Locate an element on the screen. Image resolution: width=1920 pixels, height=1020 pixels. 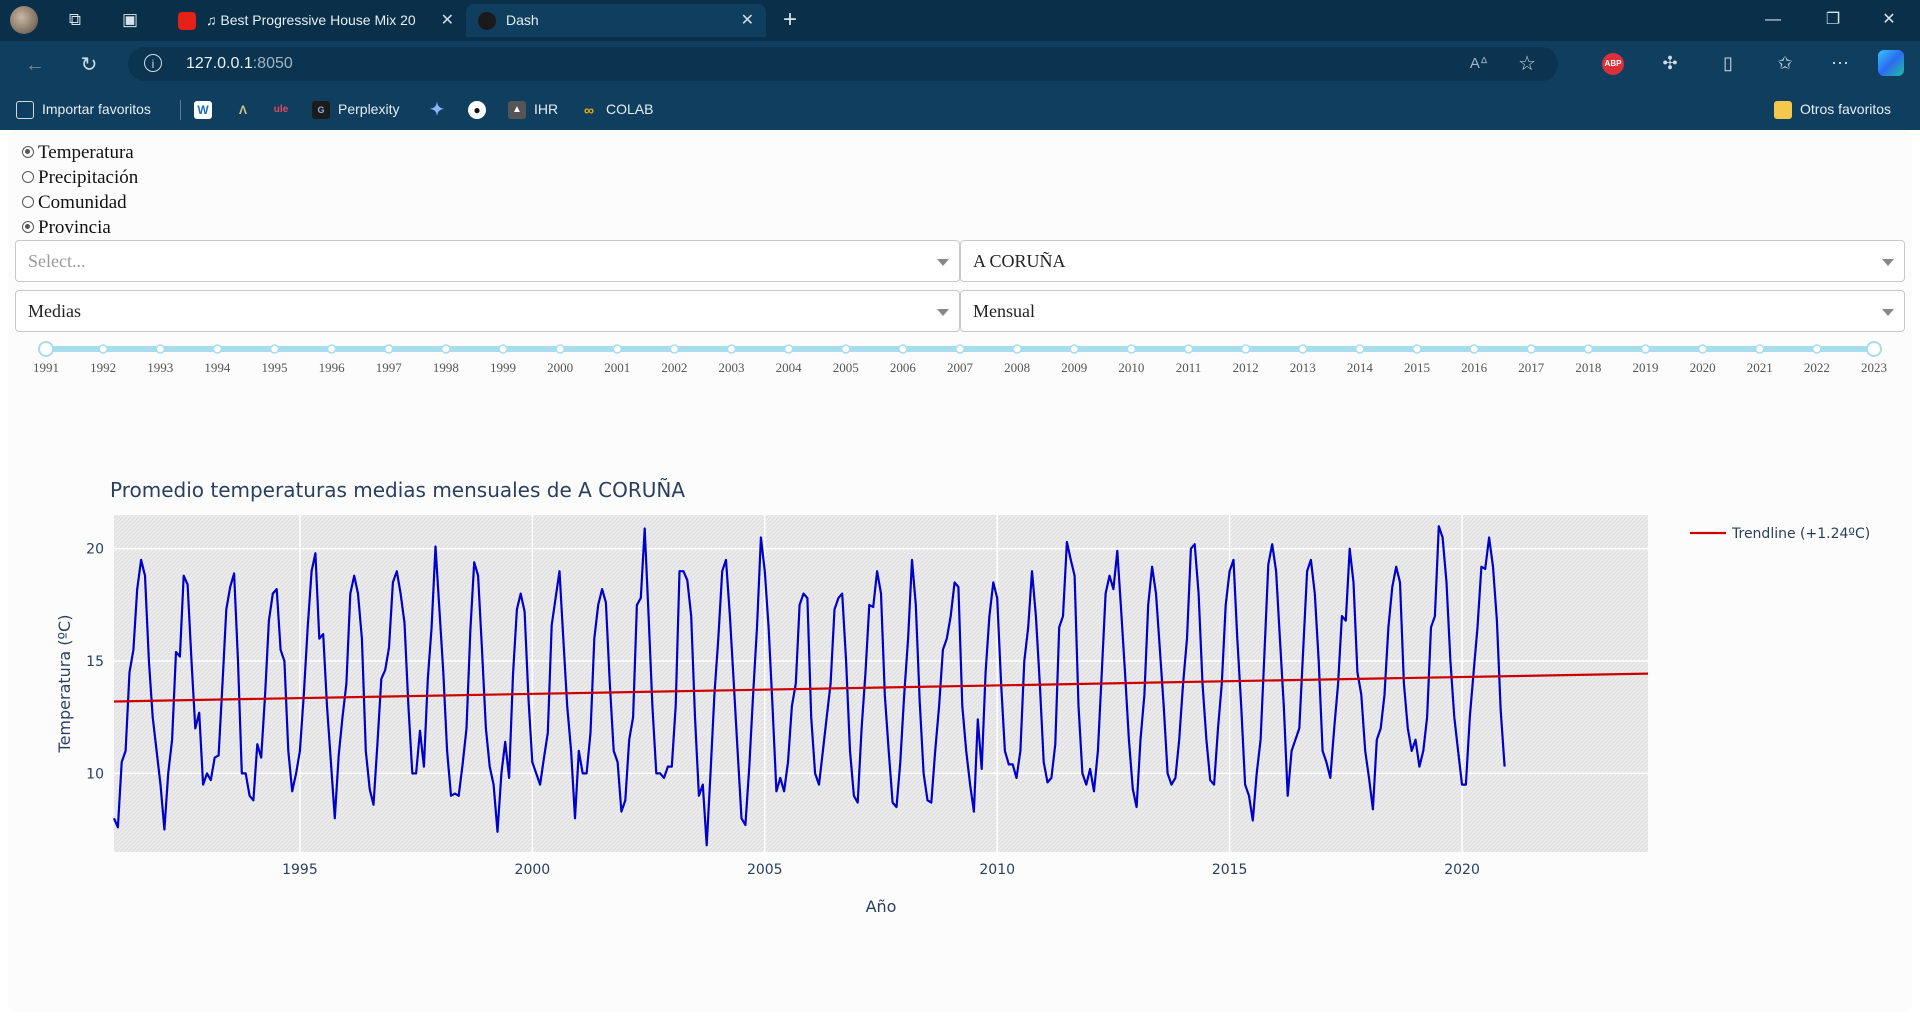
slider-mark-label: 2002 is located at coordinates (674, 367).